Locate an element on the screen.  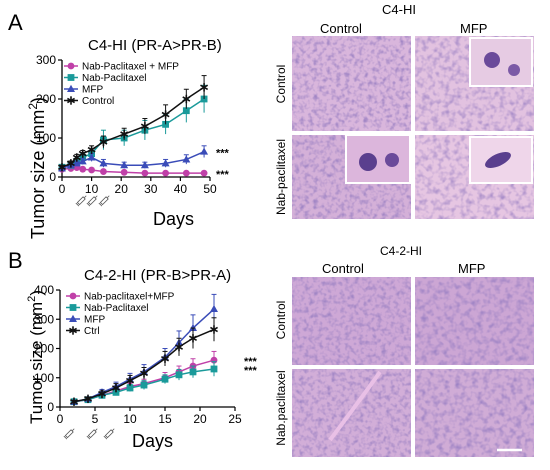
x-tick-label: 15 is located at coordinates (165, 419).